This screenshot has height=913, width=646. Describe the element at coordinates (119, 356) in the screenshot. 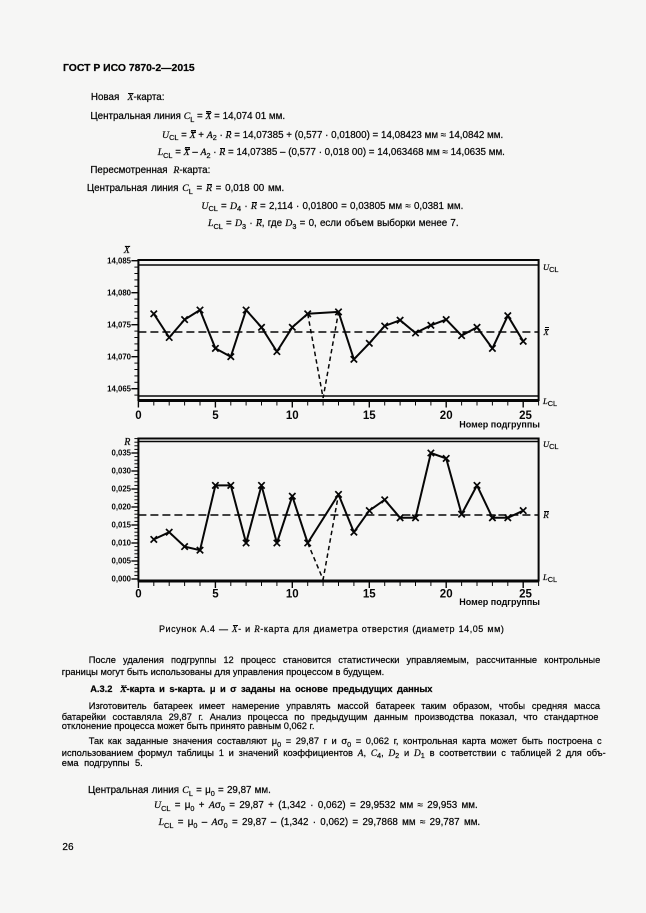

I see `svg-text: 14,070` at that location.